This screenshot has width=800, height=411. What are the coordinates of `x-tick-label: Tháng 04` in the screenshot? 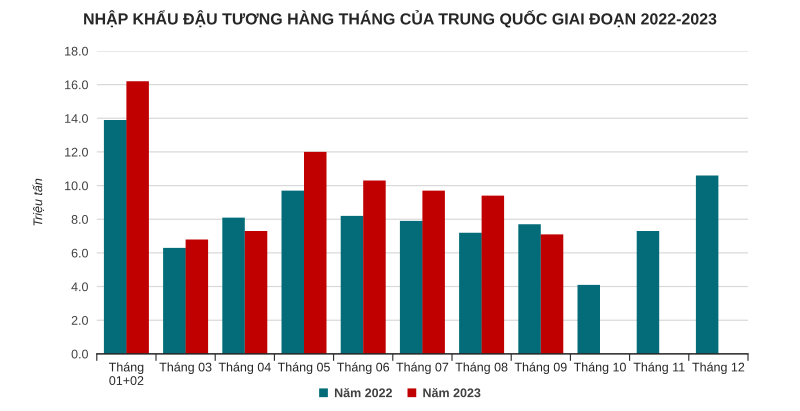 It's located at (244, 368).